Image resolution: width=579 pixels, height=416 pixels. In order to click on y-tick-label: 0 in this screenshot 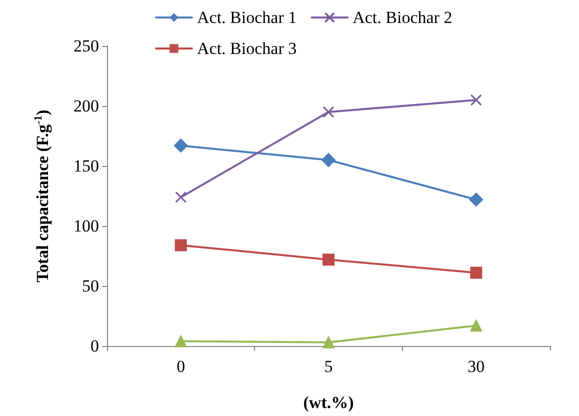, I will do `click(94, 346)`.